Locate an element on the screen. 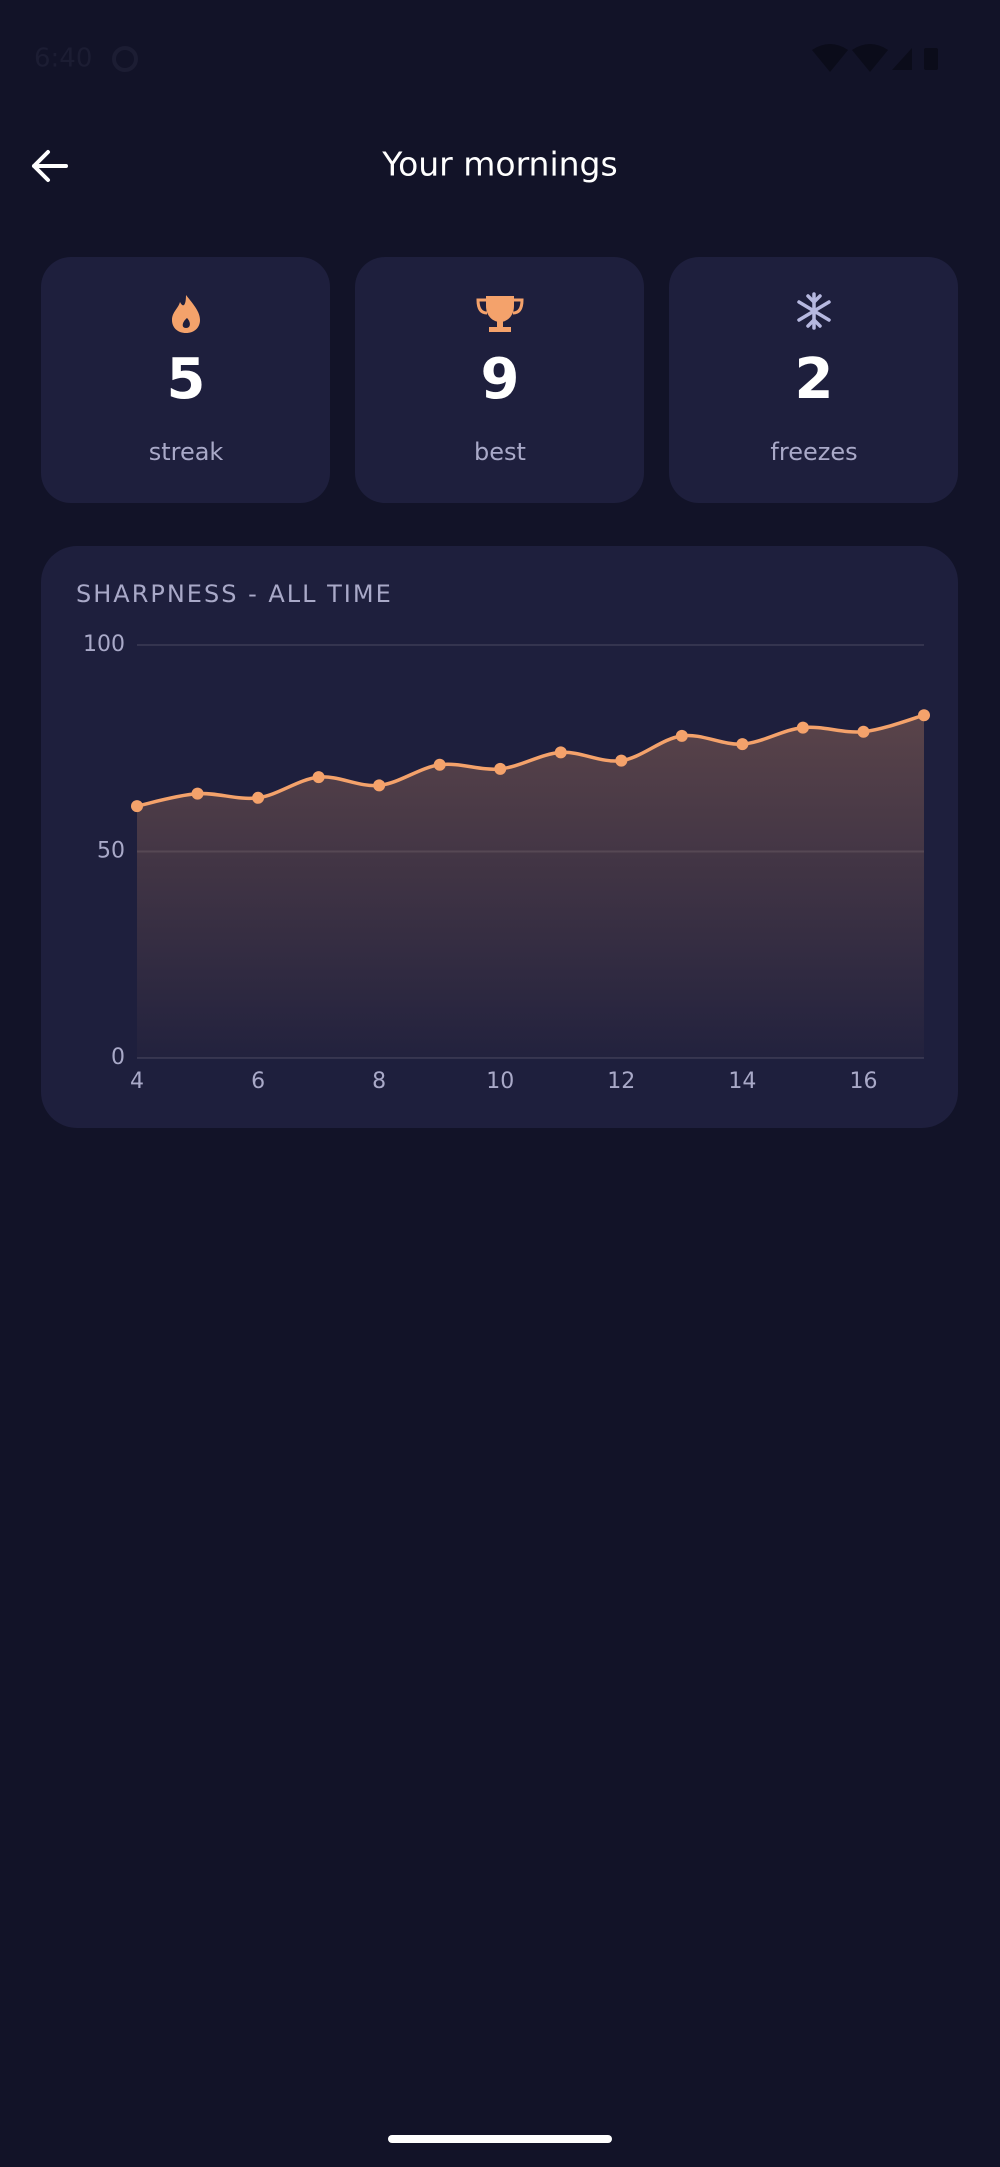  flame-icon-inner is located at coordinates (186, 323).